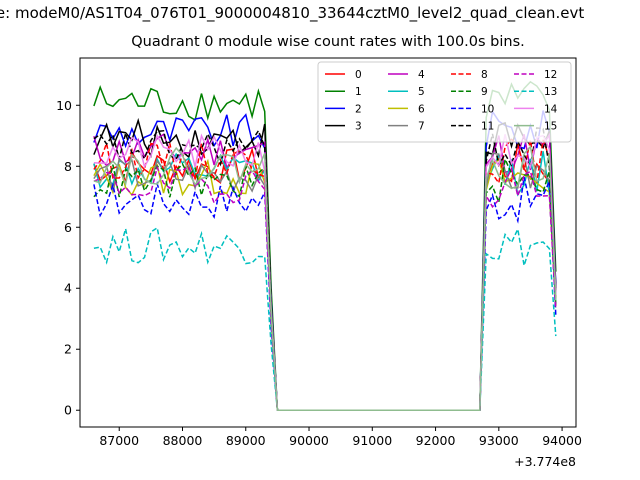 This screenshot has width=640, height=480. I want to click on legend-label: 10, so click(487, 109).